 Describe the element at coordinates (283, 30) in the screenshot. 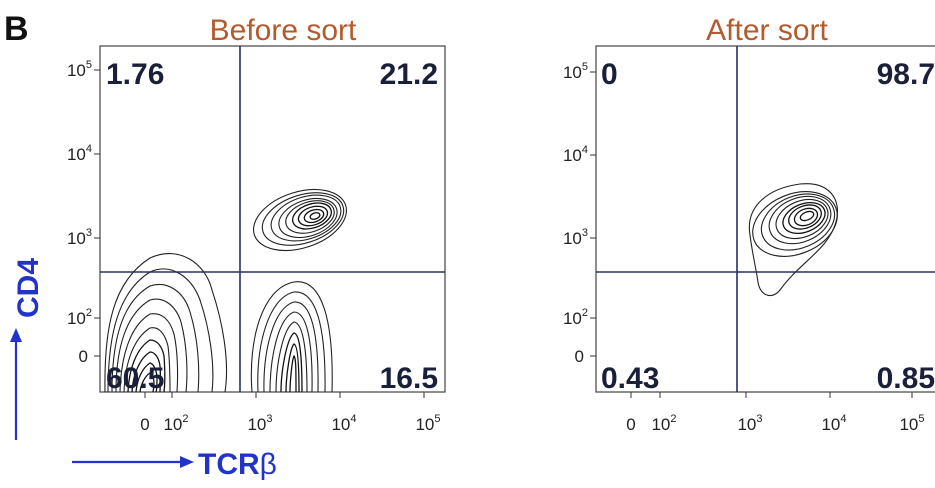

I see `plot-title-before-sort: Before sort` at that location.